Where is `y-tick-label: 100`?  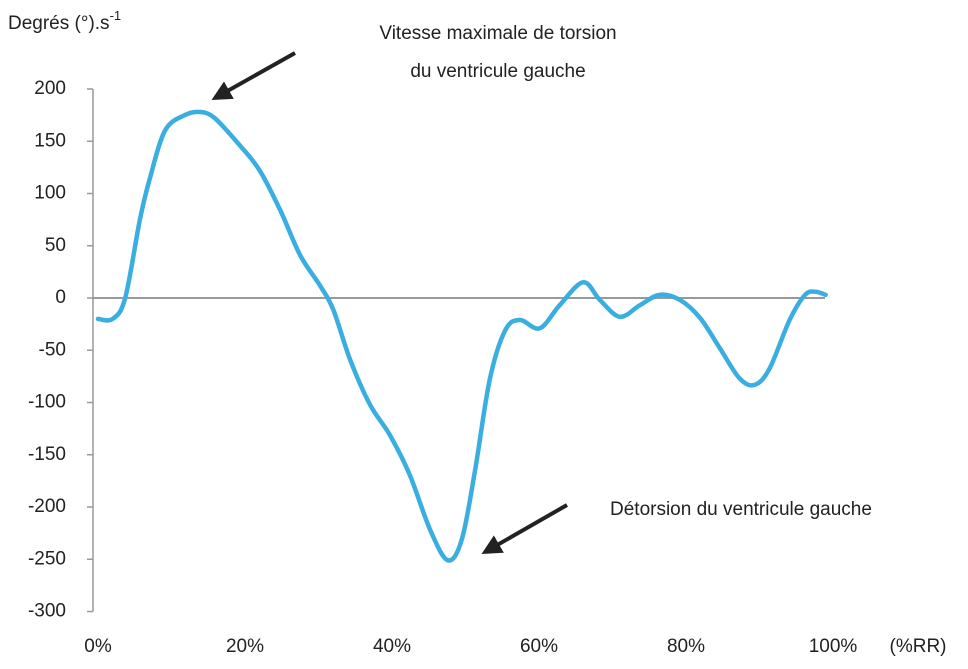 y-tick-label: 100 is located at coordinates (50, 193).